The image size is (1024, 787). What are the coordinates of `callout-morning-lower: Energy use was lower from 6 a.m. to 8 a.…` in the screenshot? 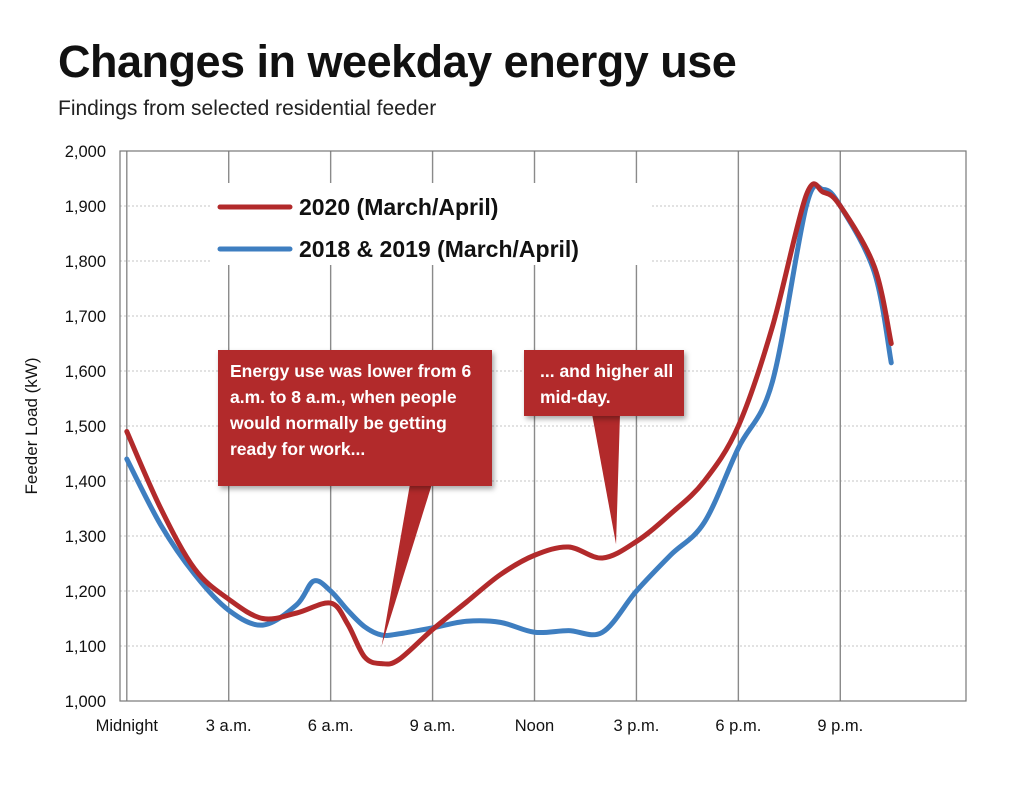 It's located at (355, 418).